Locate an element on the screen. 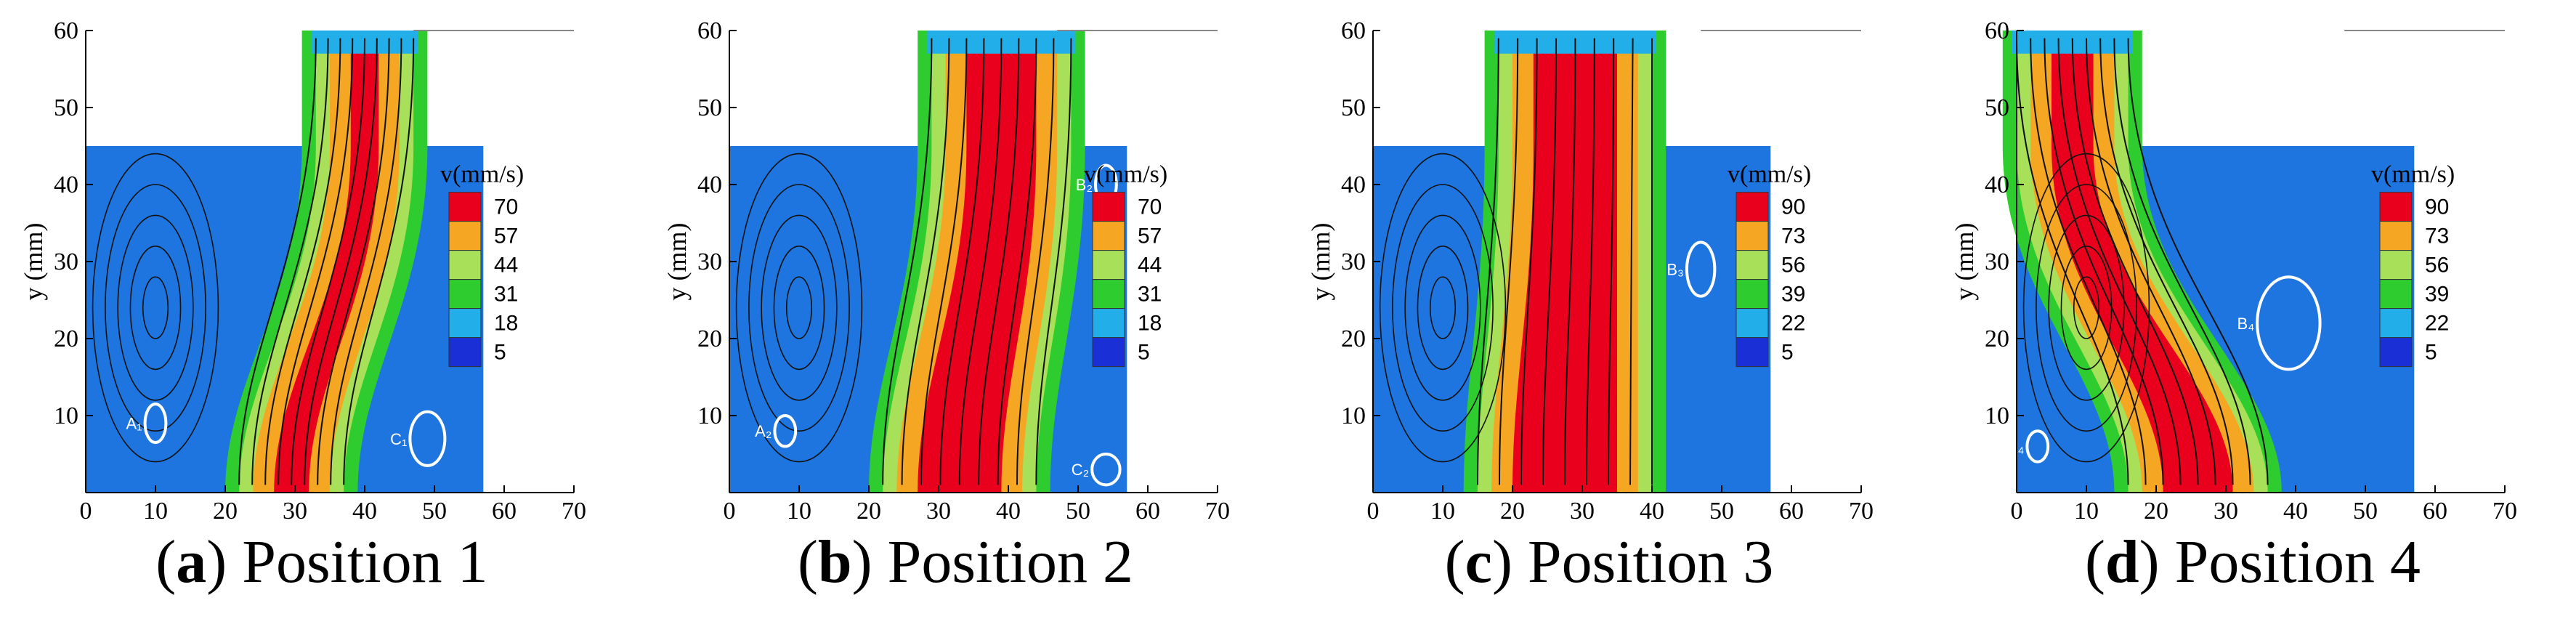 The image size is (2576, 619). vortex-label: B₂ is located at coordinates (1084, 185).